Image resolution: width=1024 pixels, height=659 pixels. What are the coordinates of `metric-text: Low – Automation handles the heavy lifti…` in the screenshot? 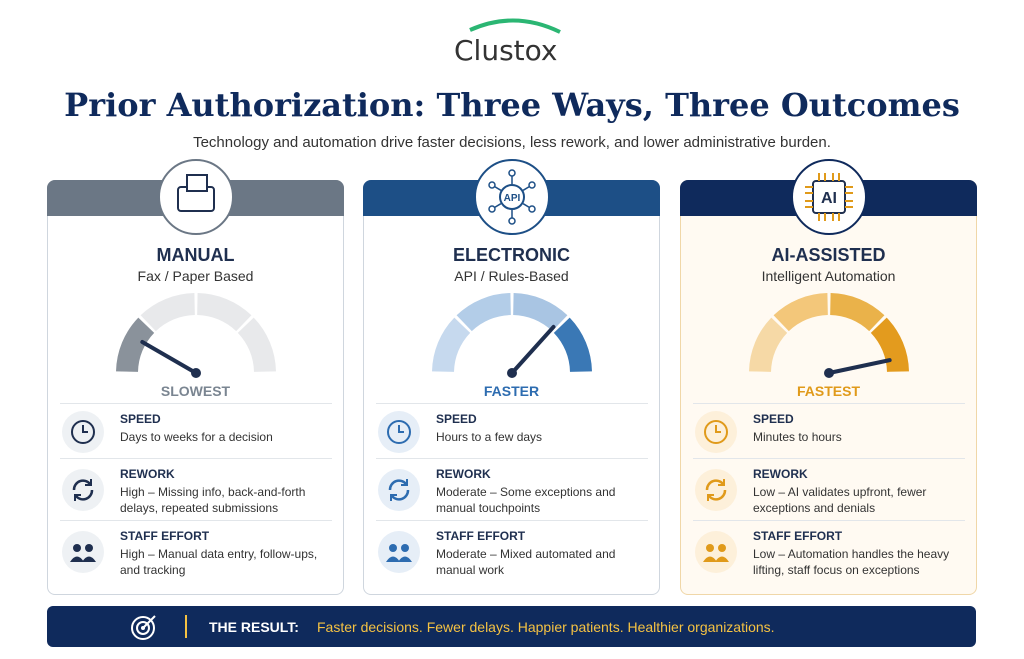 It's located at (851, 562).